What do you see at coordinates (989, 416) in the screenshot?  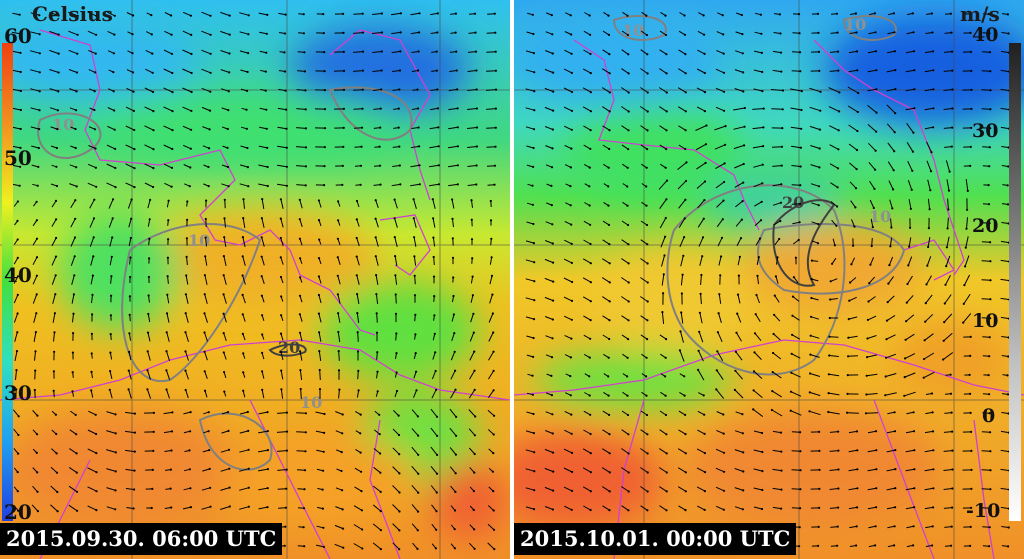 I see `colorbar-tick: 0` at bounding box center [989, 416].